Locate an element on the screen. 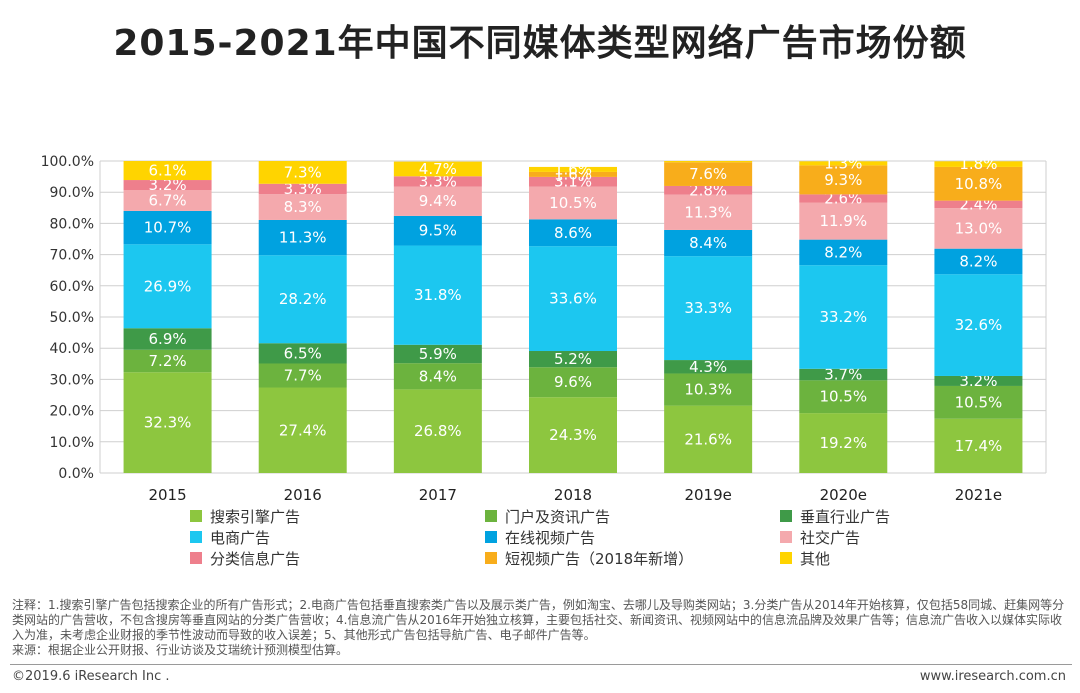 This screenshot has width=1080, height=693. x-tick-label: 2015 is located at coordinates (167, 495).